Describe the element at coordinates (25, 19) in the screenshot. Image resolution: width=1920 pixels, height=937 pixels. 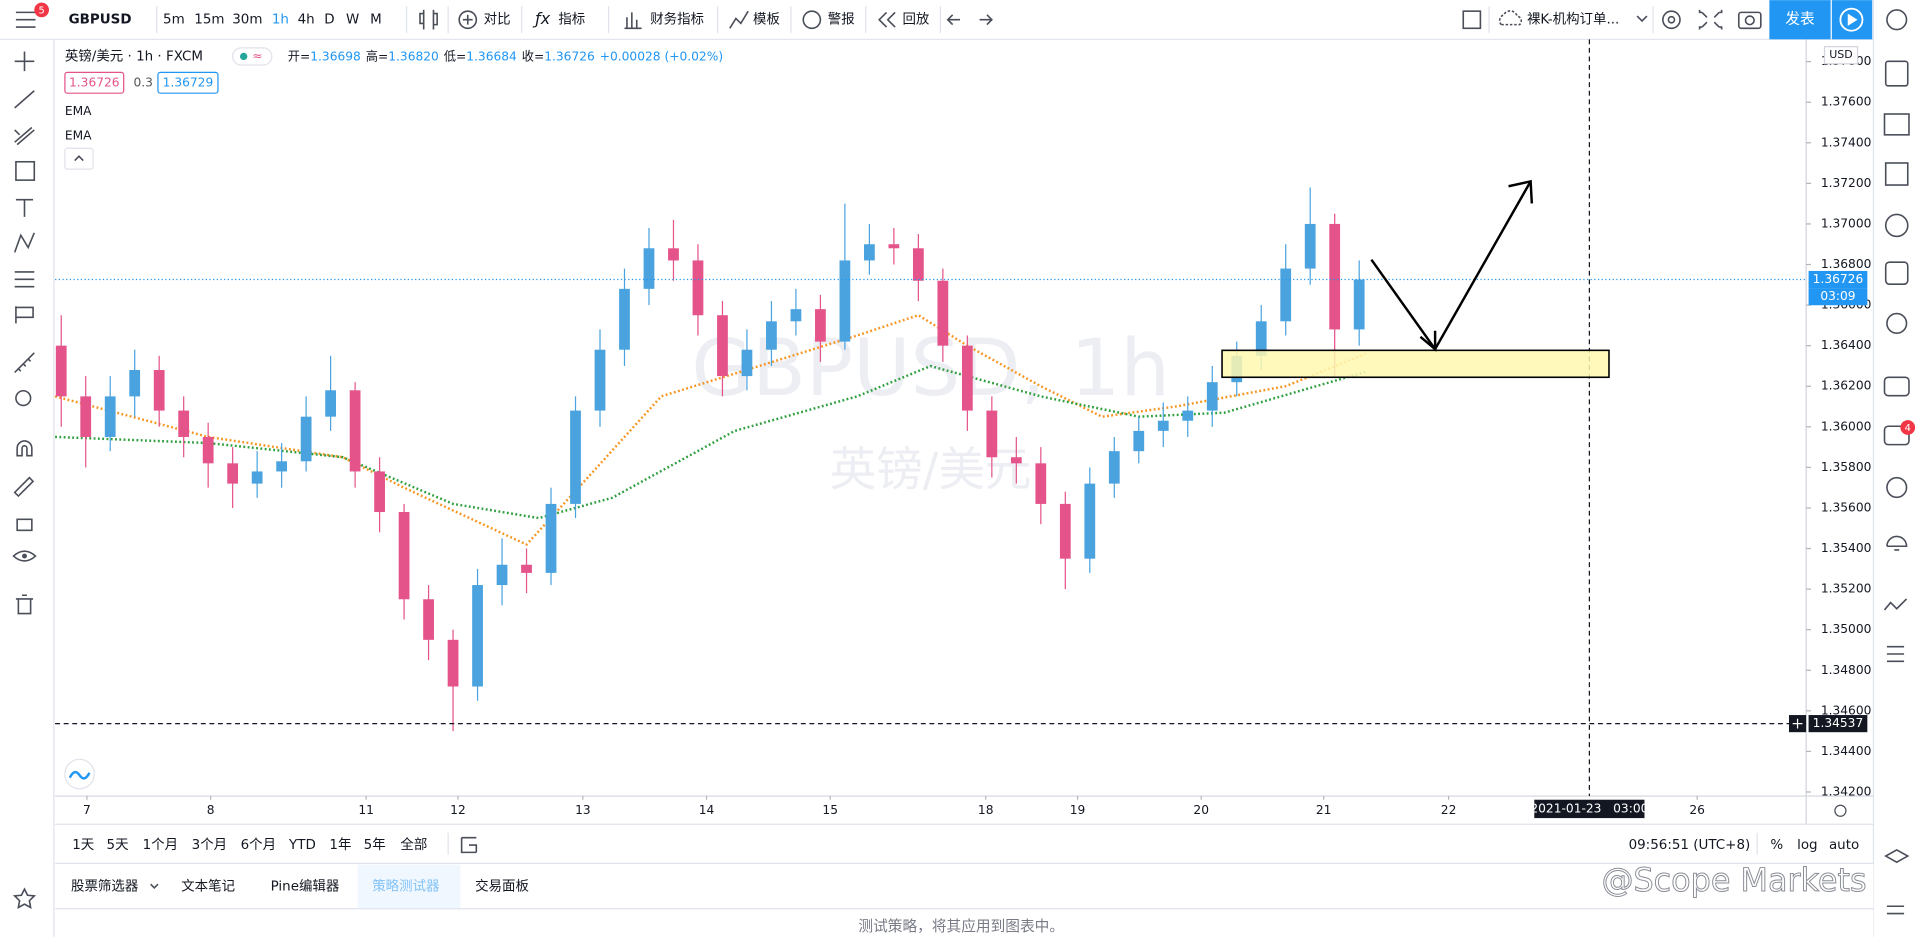
I see `menu-icon` at that location.